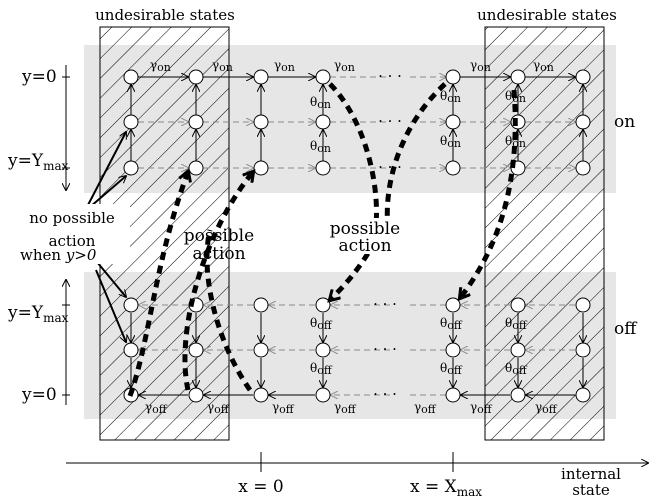 The image size is (664, 501). Describe the element at coordinates (446, 488) in the screenshot. I see `xmax-label: x = Xmax` at that location.